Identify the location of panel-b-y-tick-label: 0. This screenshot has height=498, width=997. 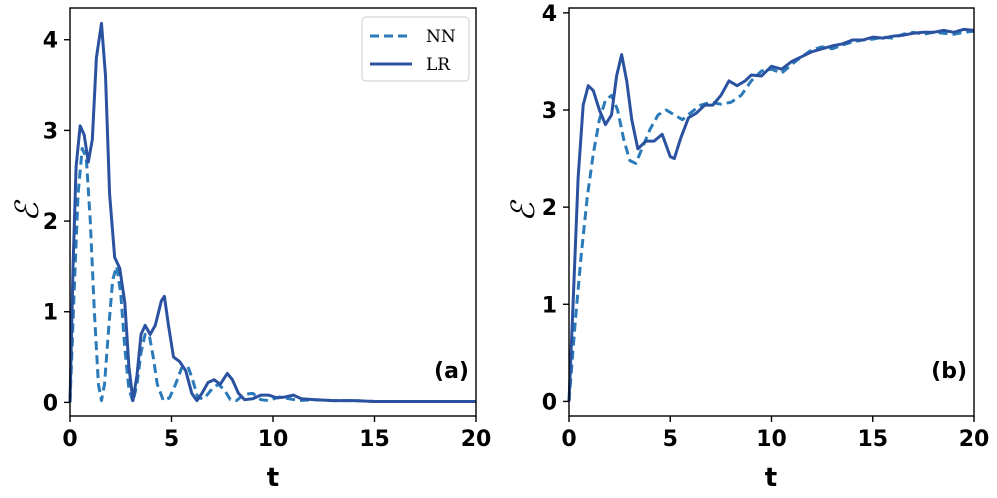
(549, 402).